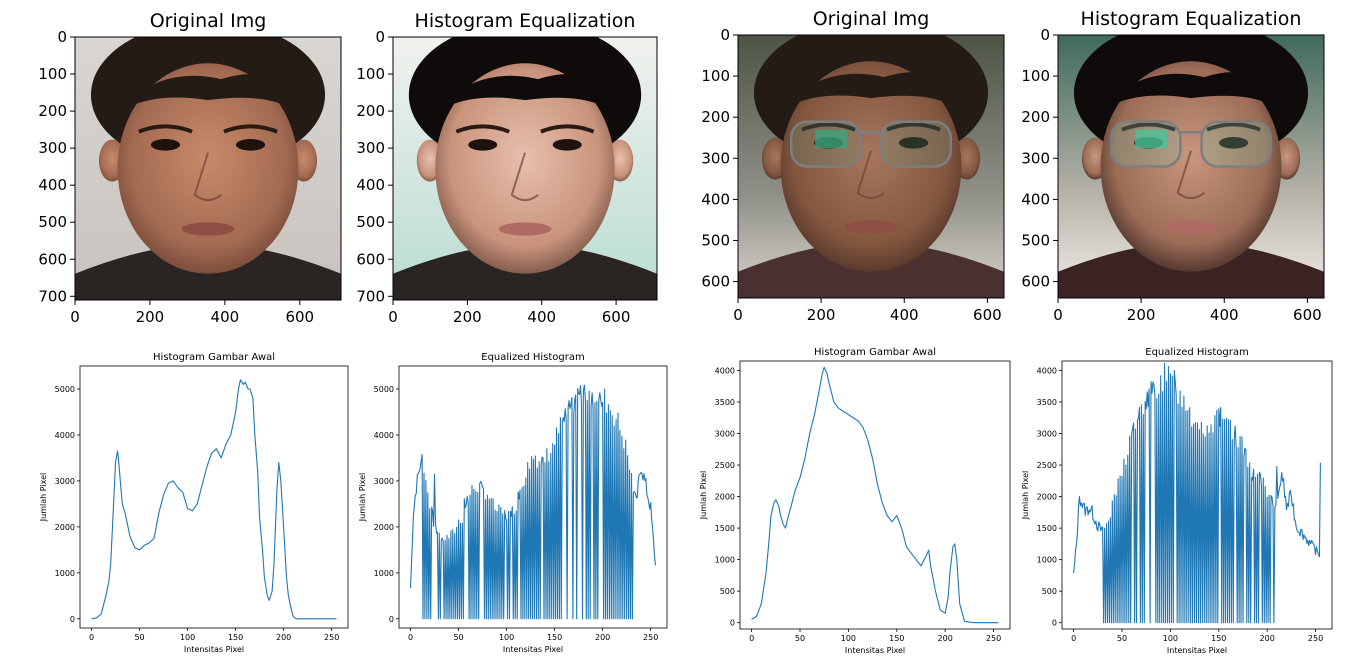 This screenshot has width=1358, height=666. I want to click on x-tick-label: 600, so click(1307, 315).